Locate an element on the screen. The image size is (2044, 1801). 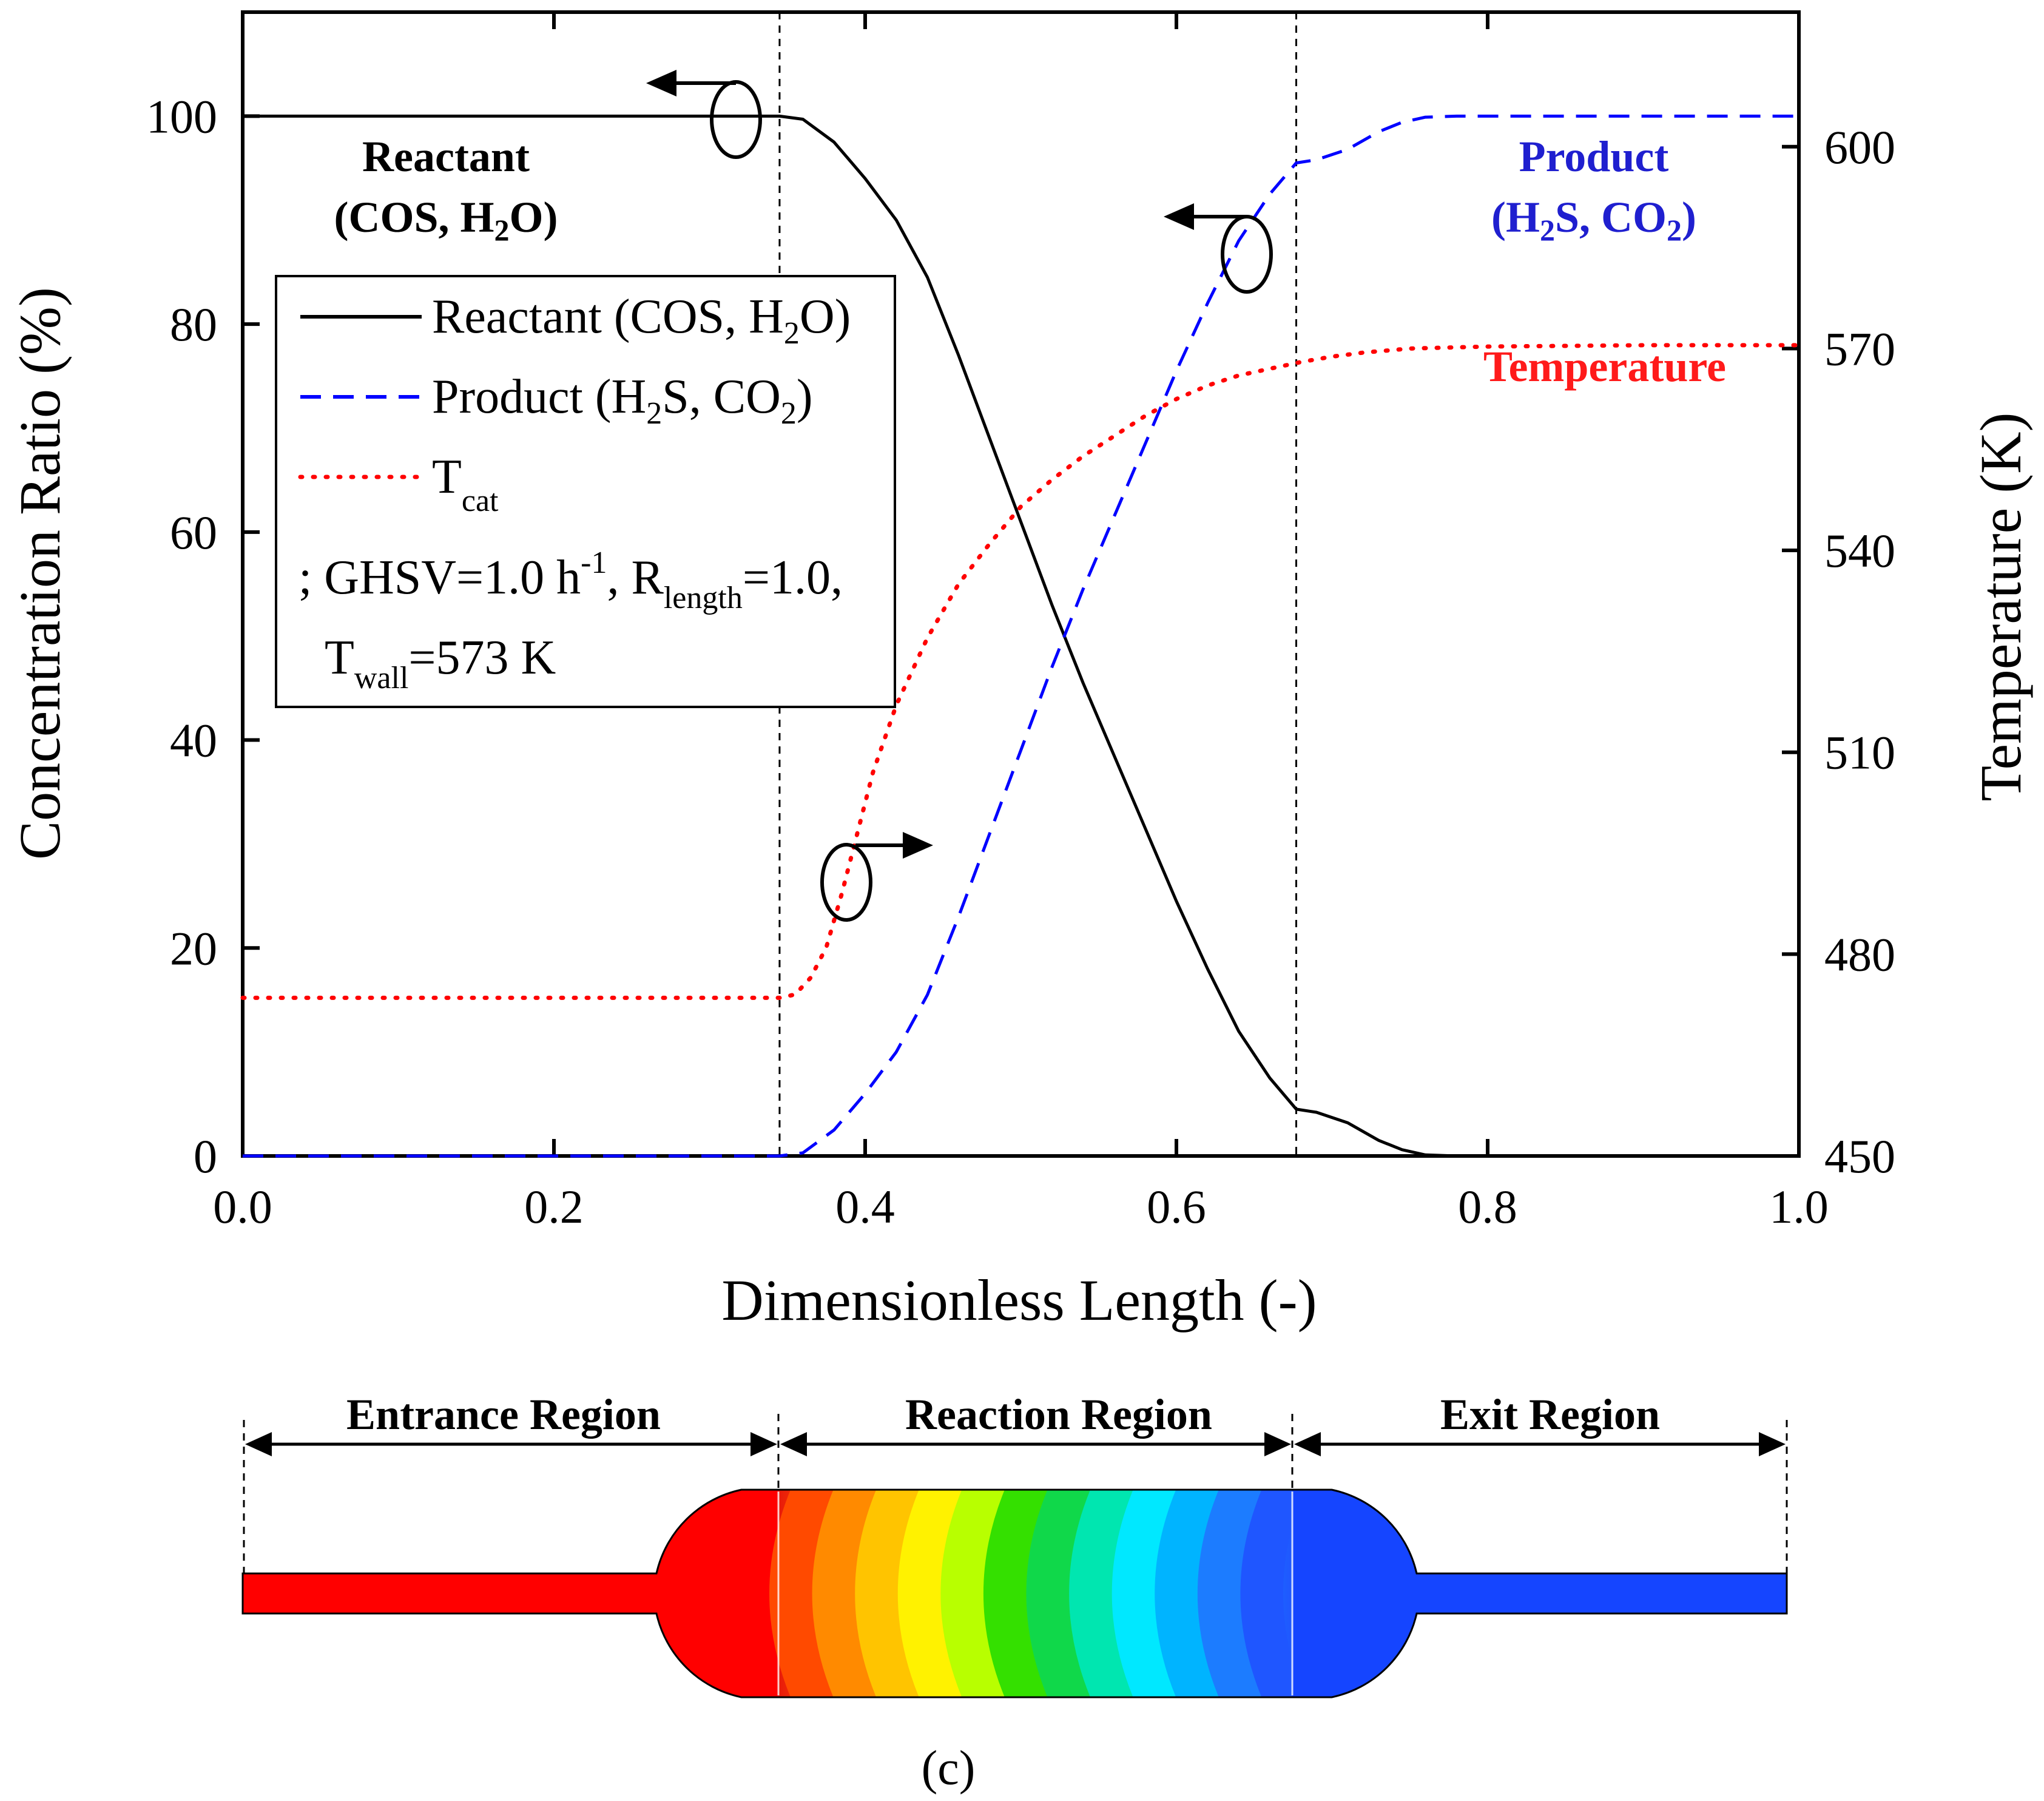
temperature-arrowhead-icon is located at coordinates (918, 845).